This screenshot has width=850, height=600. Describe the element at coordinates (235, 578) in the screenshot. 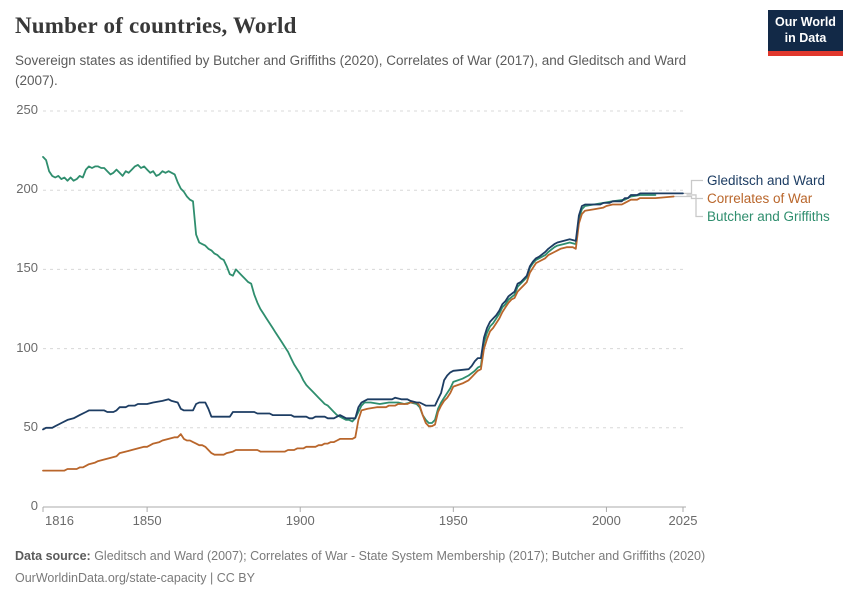

I see `license-label: CC BY` at that location.